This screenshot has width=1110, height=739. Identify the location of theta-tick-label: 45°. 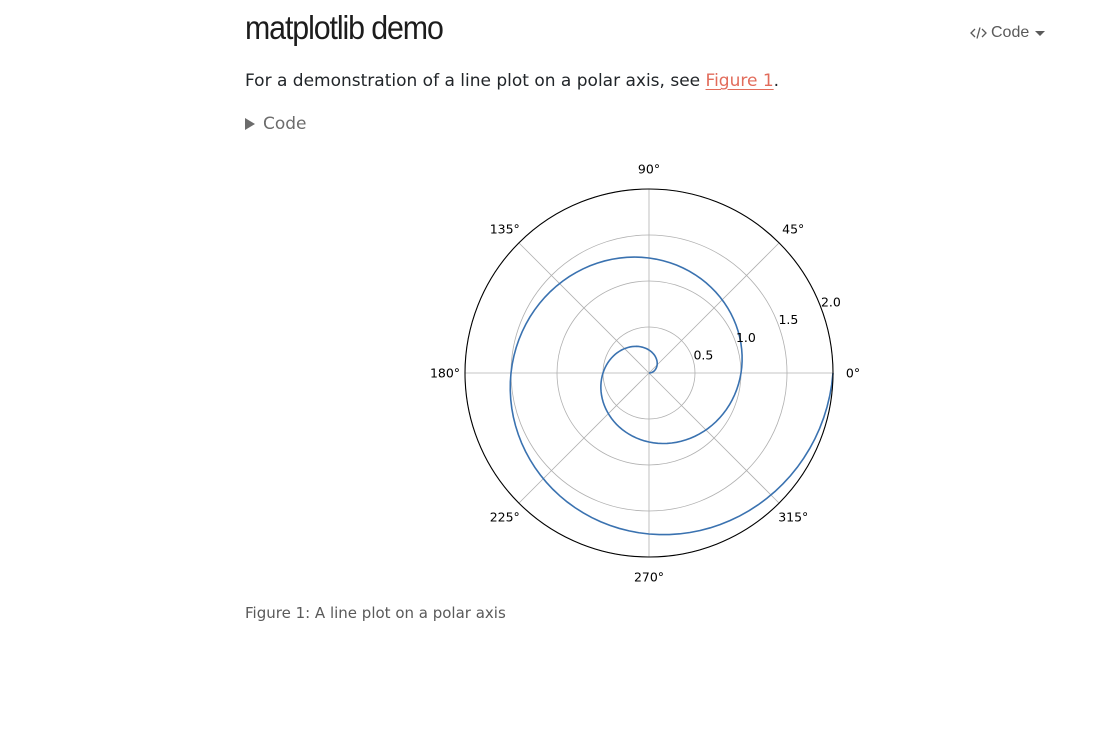
(793, 228).